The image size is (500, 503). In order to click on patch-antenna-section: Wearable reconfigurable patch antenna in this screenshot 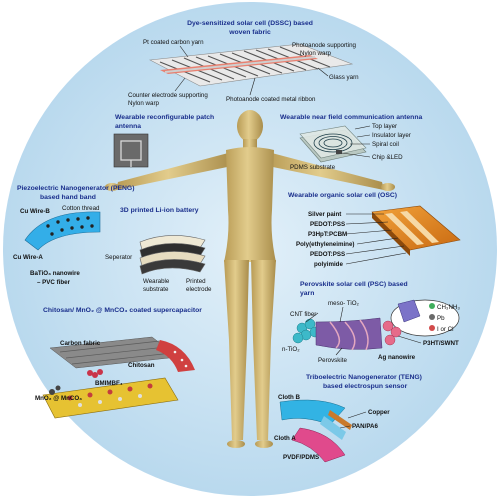, I will do `click(163, 141)`.